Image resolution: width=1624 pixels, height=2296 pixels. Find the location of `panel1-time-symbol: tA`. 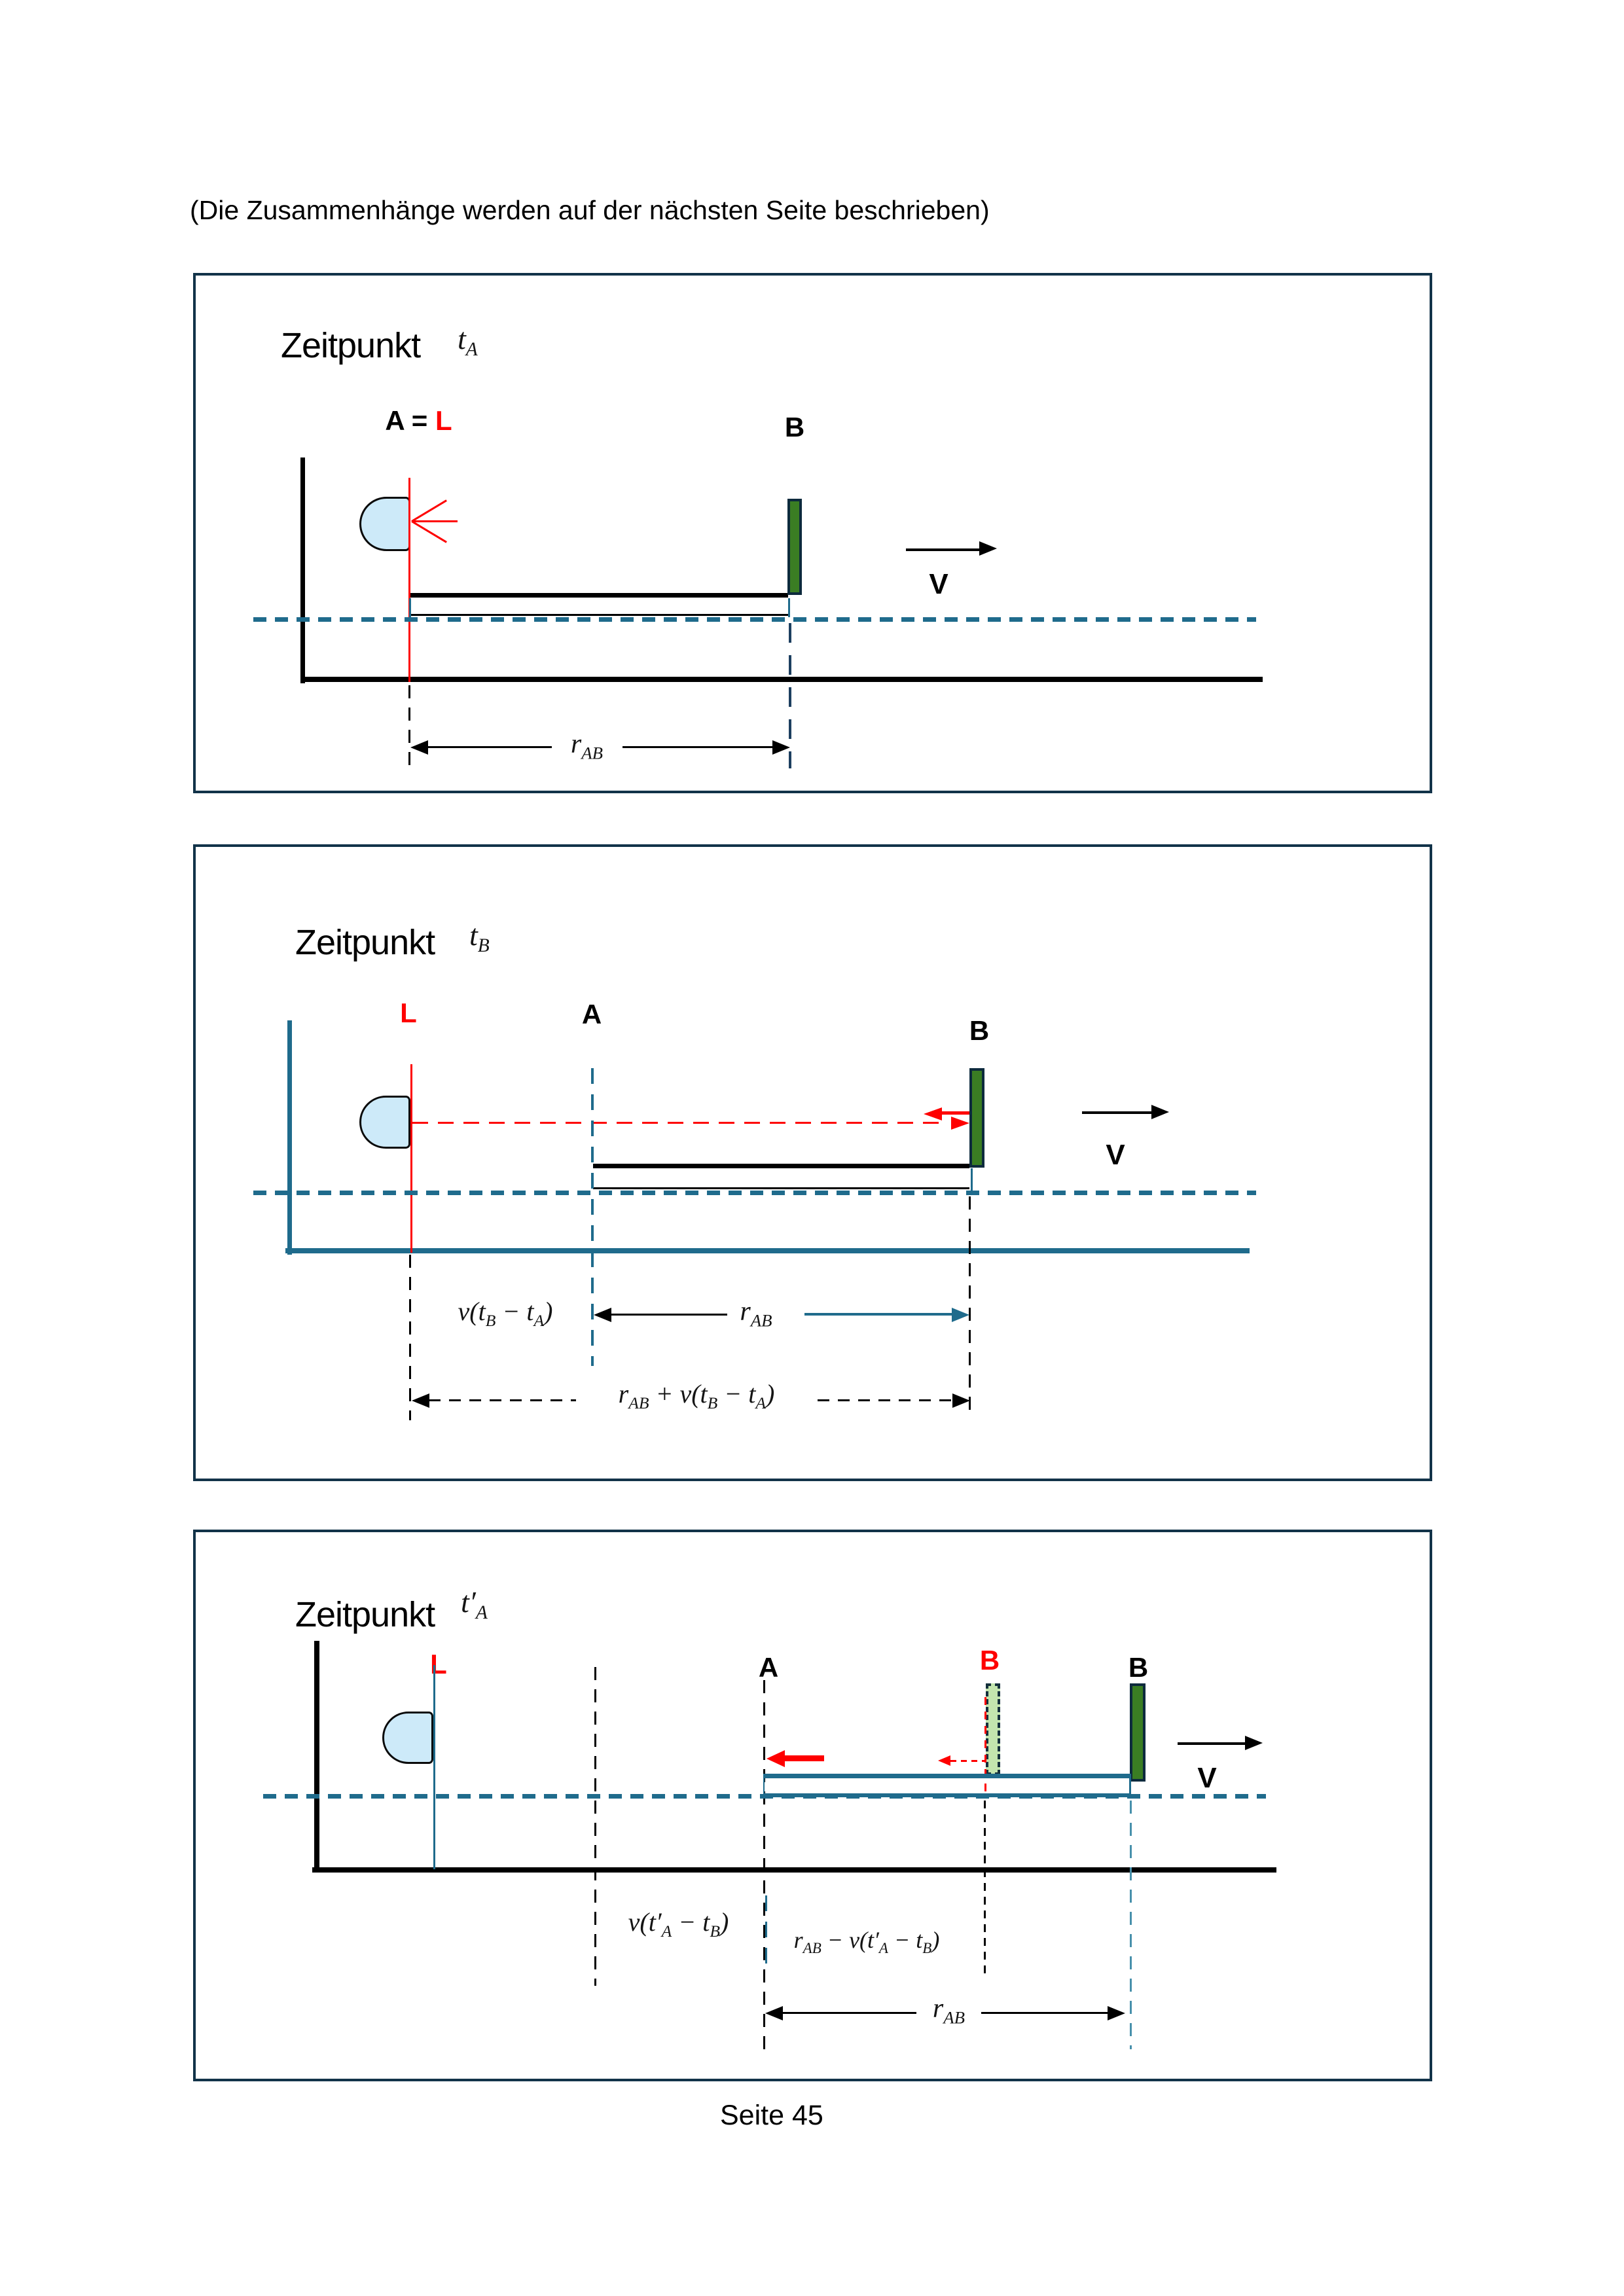

panel1-time-symbol: tA is located at coordinates (468, 341).